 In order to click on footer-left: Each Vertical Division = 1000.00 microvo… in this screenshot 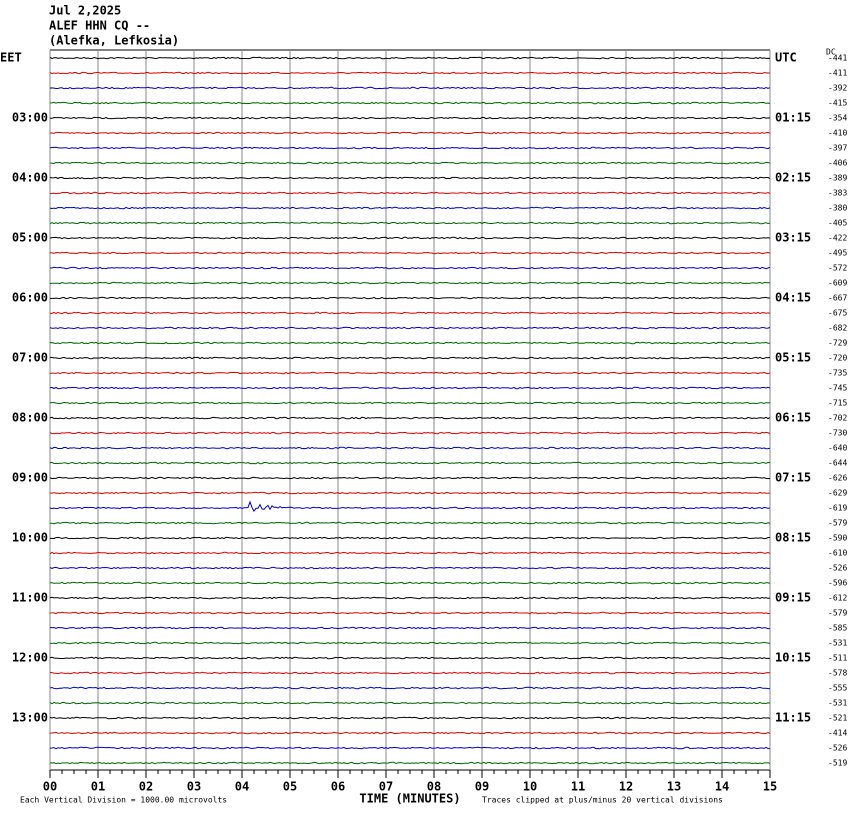, I will do `click(123, 800)`.